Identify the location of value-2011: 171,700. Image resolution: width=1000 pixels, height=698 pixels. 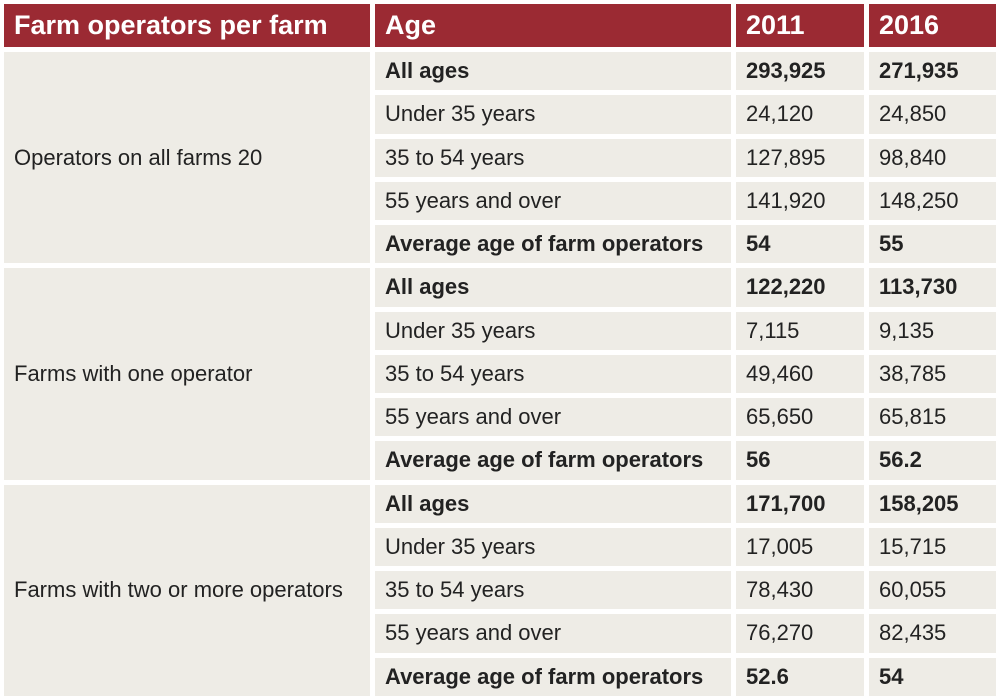
(800, 503).